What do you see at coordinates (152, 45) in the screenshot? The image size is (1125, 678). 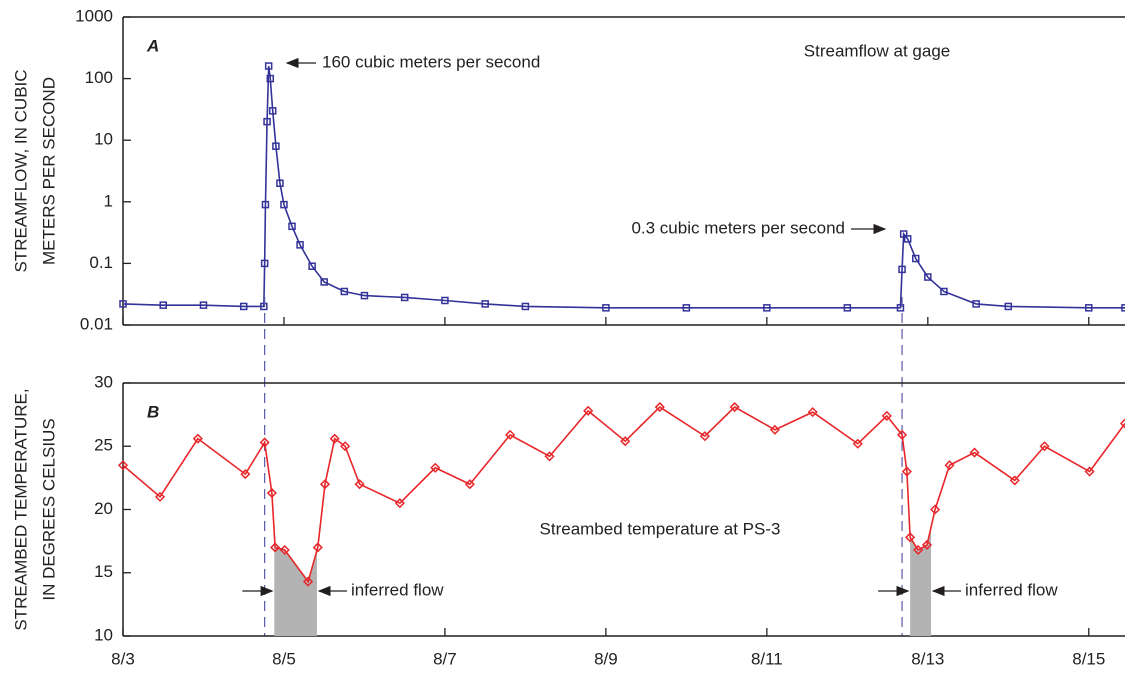 I see `panel-label: A` at bounding box center [152, 45].